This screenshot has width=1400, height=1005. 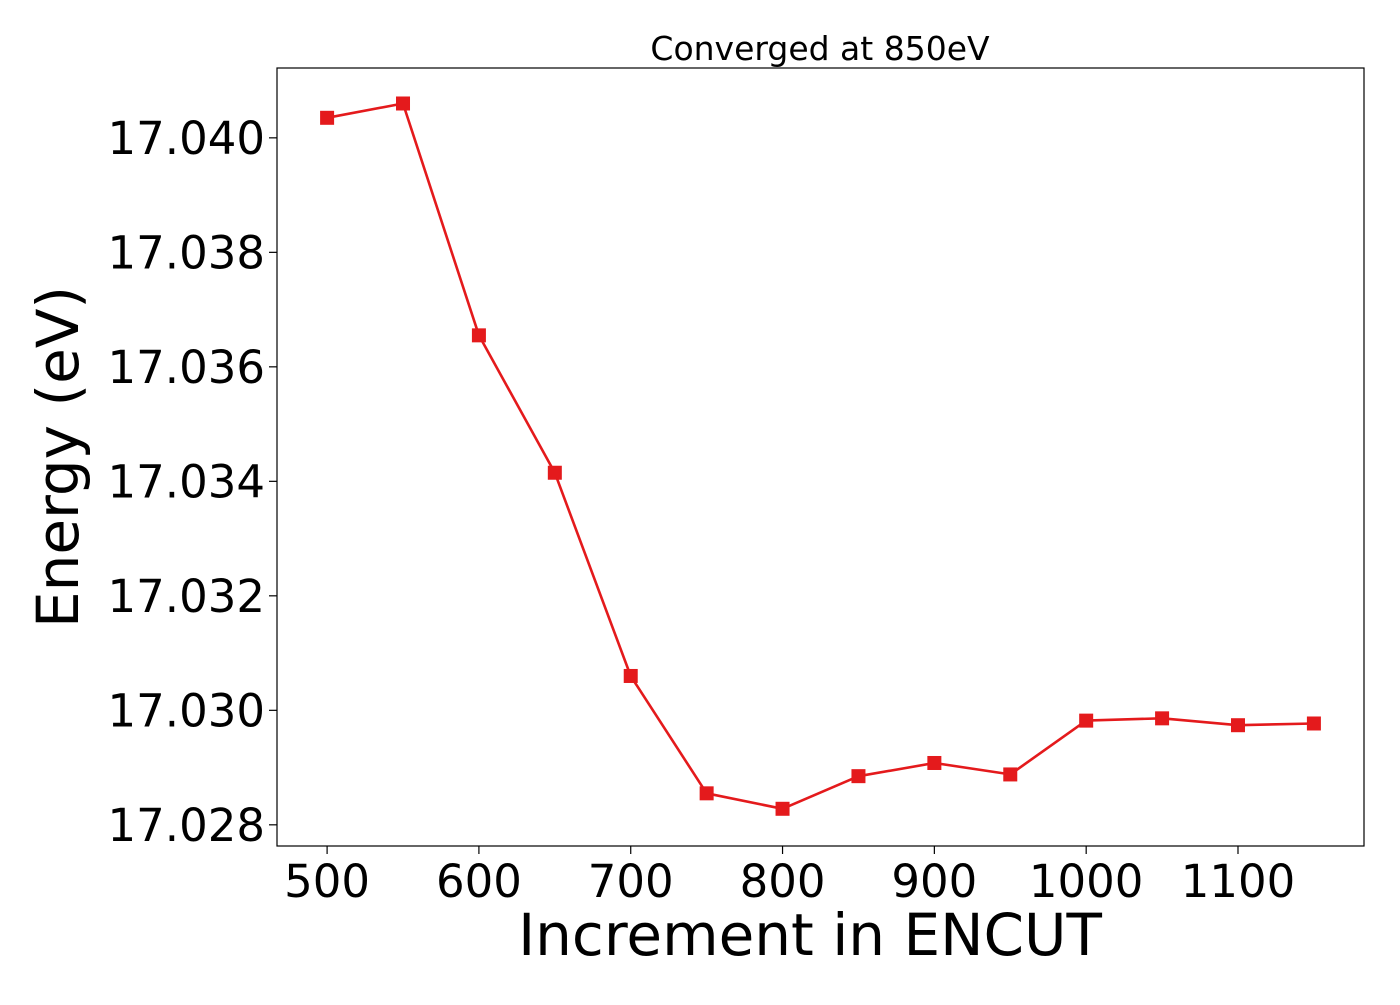 What do you see at coordinates (186, 825) in the screenshot?
I see `y-tick-label: 17.028` at bounding box center [186, 825].